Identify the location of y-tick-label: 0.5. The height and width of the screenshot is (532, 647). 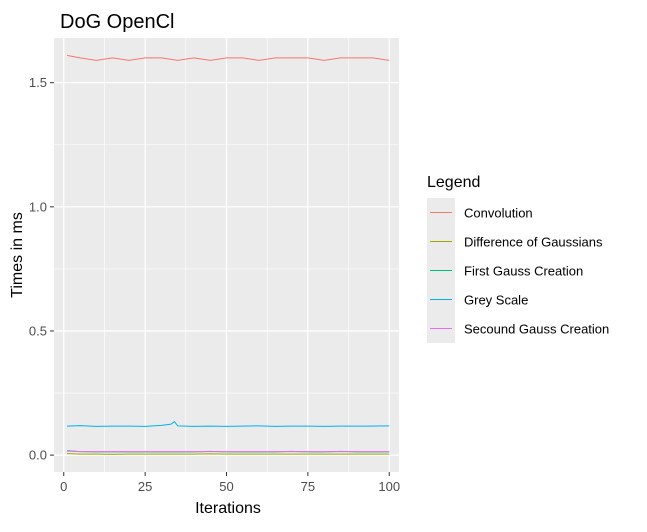
(38, 330).